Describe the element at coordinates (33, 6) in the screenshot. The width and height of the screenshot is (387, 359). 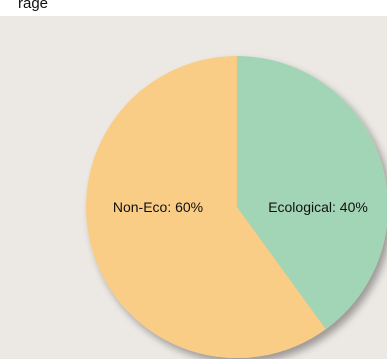
I see `cropped-title-text: rage` at that location.